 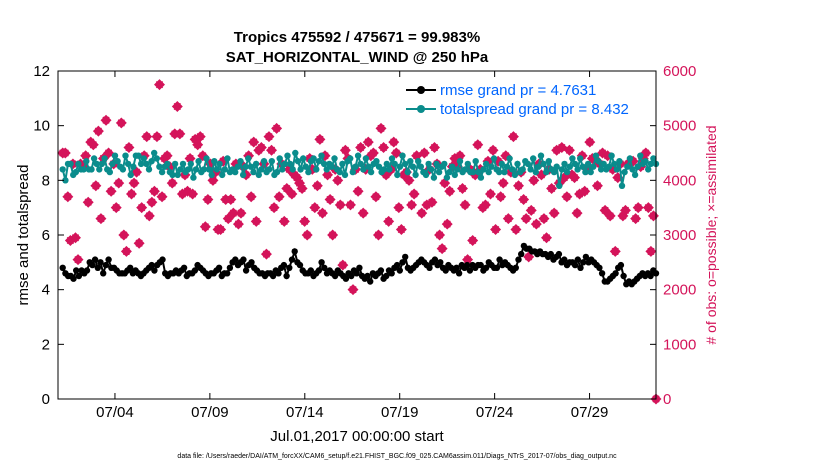 What do you see at coordinates (400, 412) in the screenshot?
I see `x-tick-label: 07/19` at bounding box center [400, 412].